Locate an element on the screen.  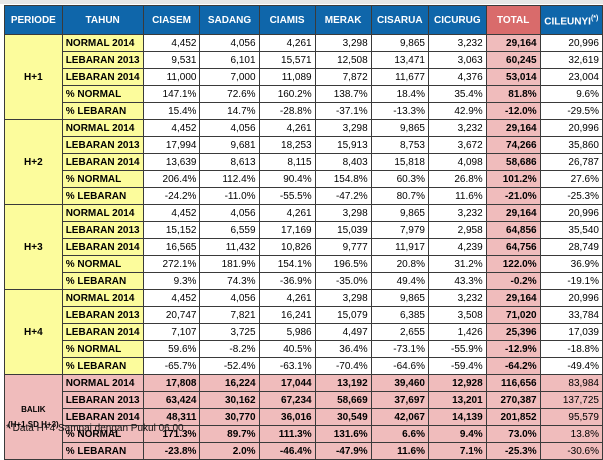
cell-cisarua: -13.3% is located at coordinates (399, 111).